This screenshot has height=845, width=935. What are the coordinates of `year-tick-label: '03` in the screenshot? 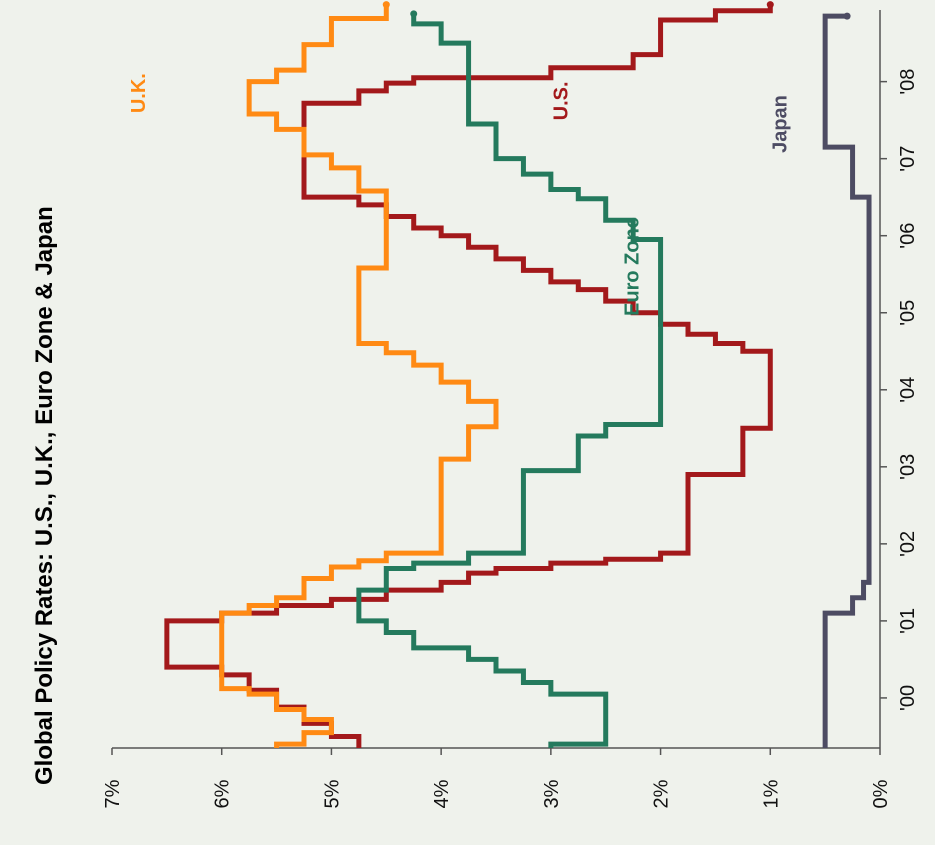 It's located at (908, 467).